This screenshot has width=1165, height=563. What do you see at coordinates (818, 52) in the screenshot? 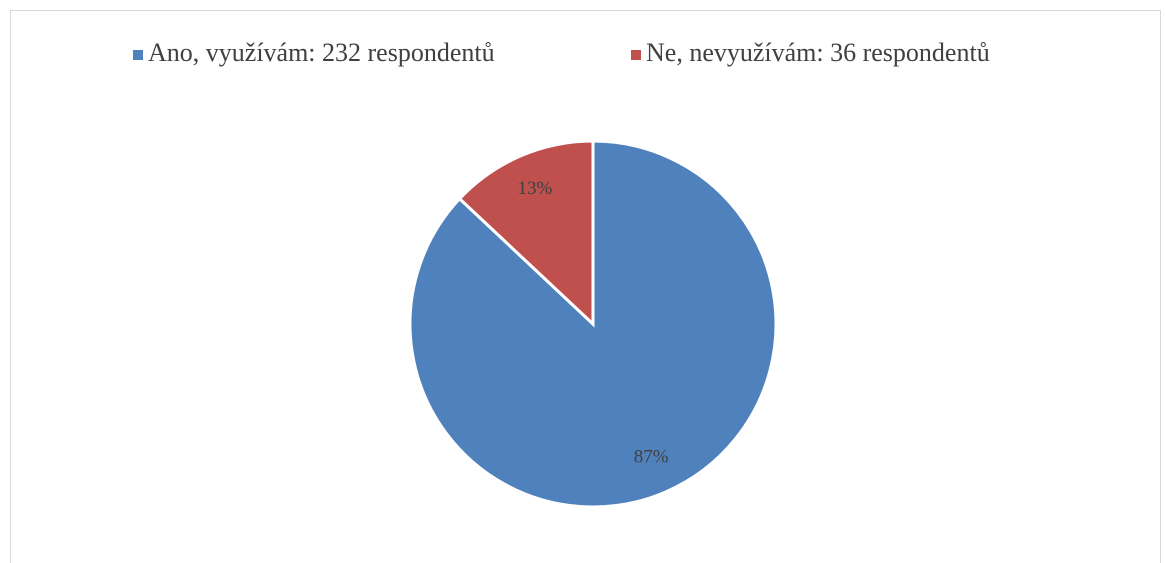
I see `legend-label: Ne, nevyužívám: 36 respondentů` at bounding box center [818, 52].